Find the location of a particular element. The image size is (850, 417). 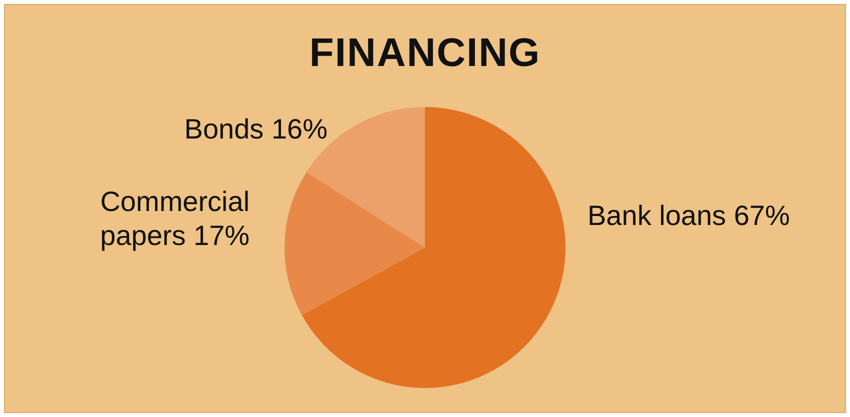

slice-label: Commercial papers 17% is located at coordinates (175, 219).